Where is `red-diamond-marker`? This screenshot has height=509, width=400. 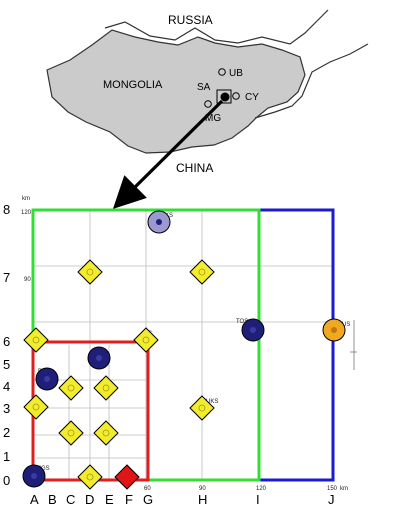
red-diamond-marker is located at coordinates (127, 477).